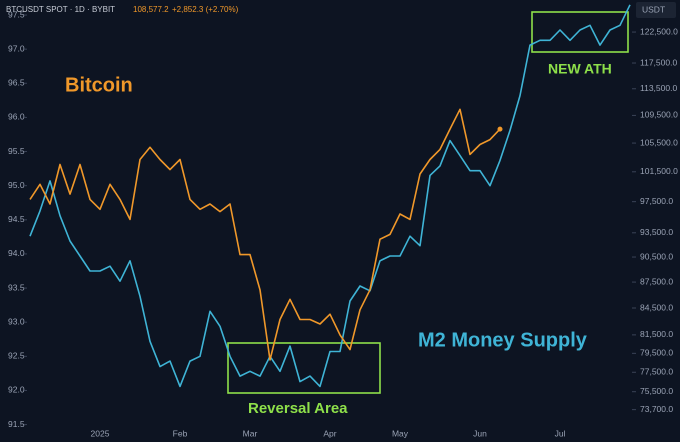 The width and height of the screenshot is (680, 442). I want to click on reversal-box, so click(304, 368).